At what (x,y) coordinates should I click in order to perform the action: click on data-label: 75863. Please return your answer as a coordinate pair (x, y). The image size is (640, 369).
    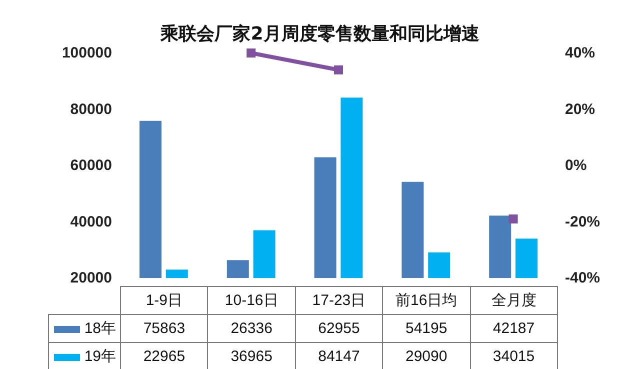
    Looking at the image, I should click on (164, 328).